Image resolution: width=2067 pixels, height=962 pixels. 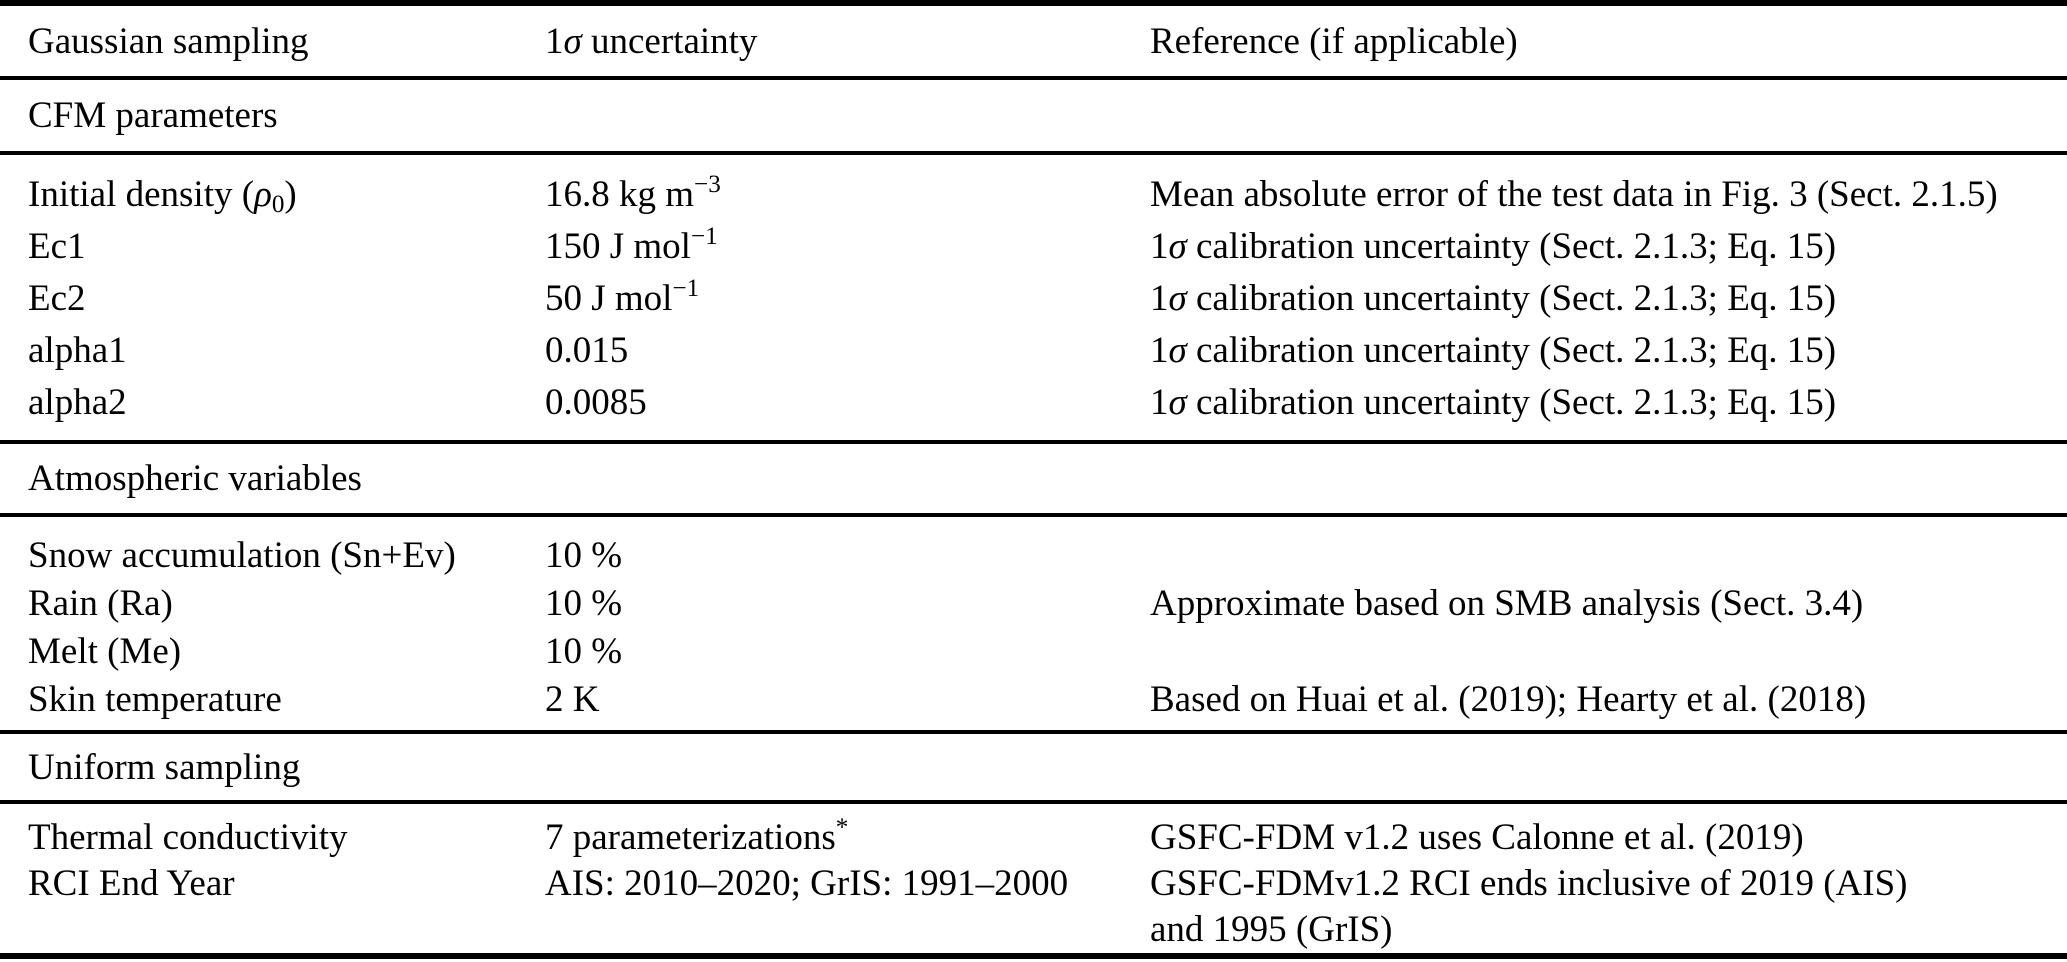 What do you see at coordinates (195, 478) in the screenshot?
I see `section-title-label: Atmospheric variables` at bounding box center [195, 478].